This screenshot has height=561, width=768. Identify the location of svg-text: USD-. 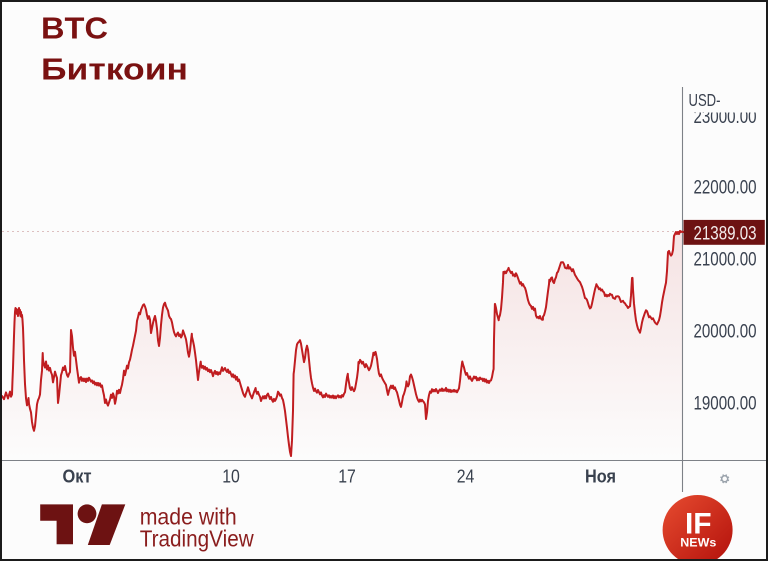
(705, 100).